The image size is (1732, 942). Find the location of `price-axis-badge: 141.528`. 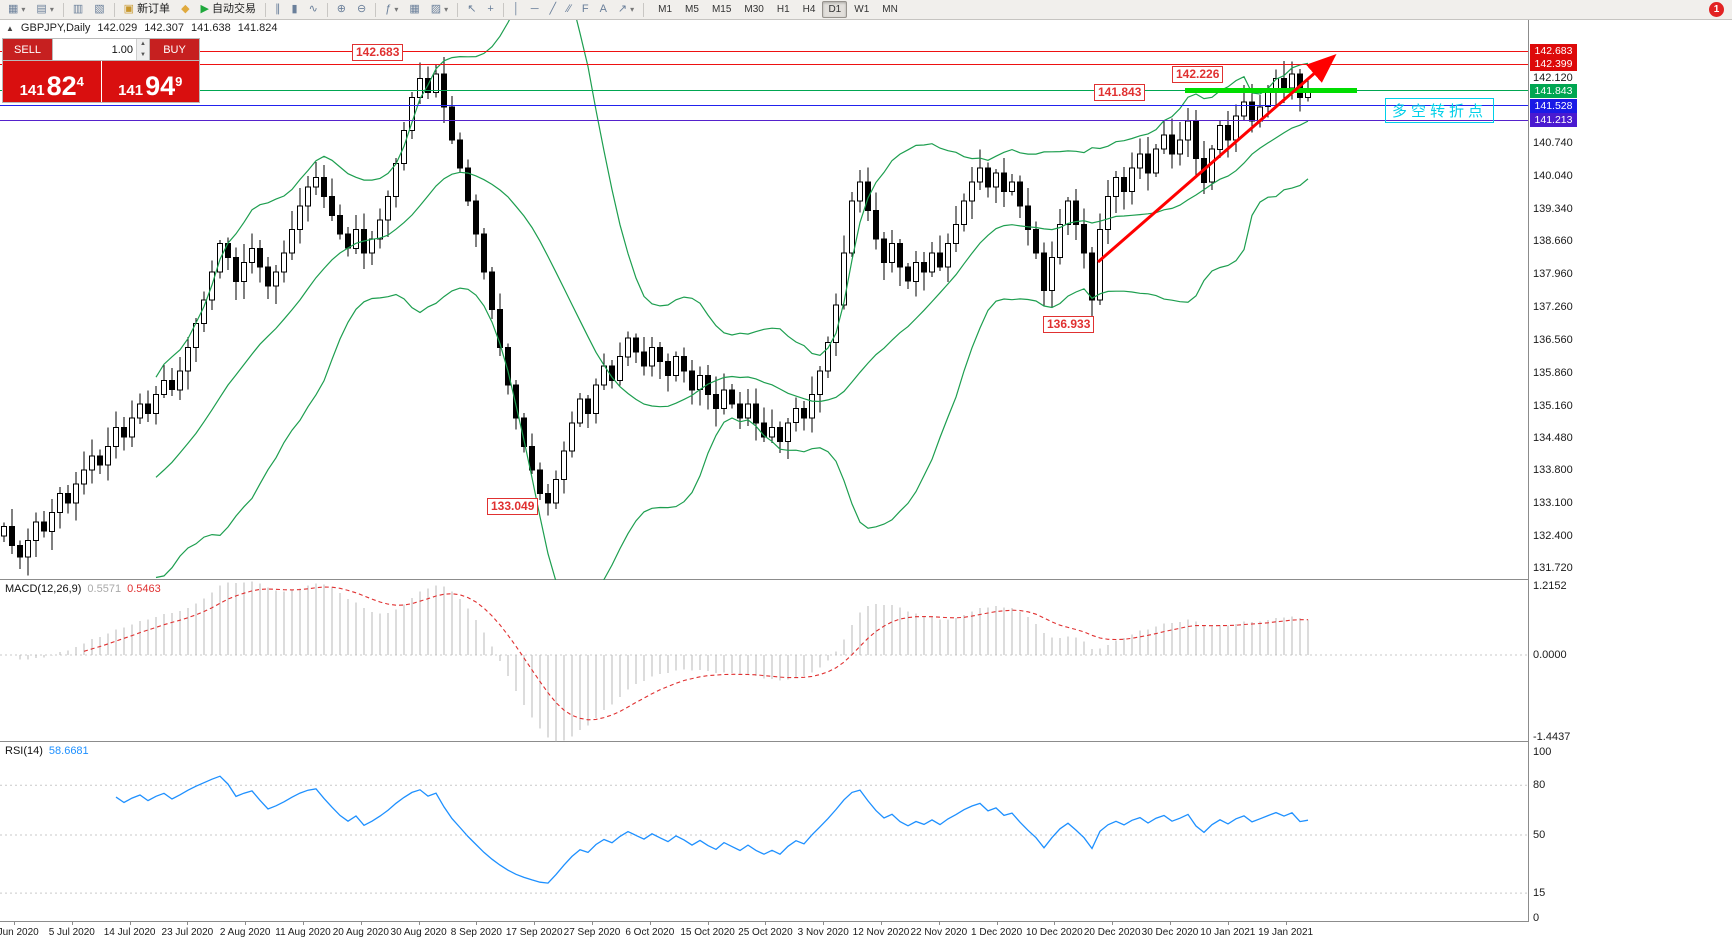

price-axis-badge: 141.528 is located at coordinates (1553, 105).